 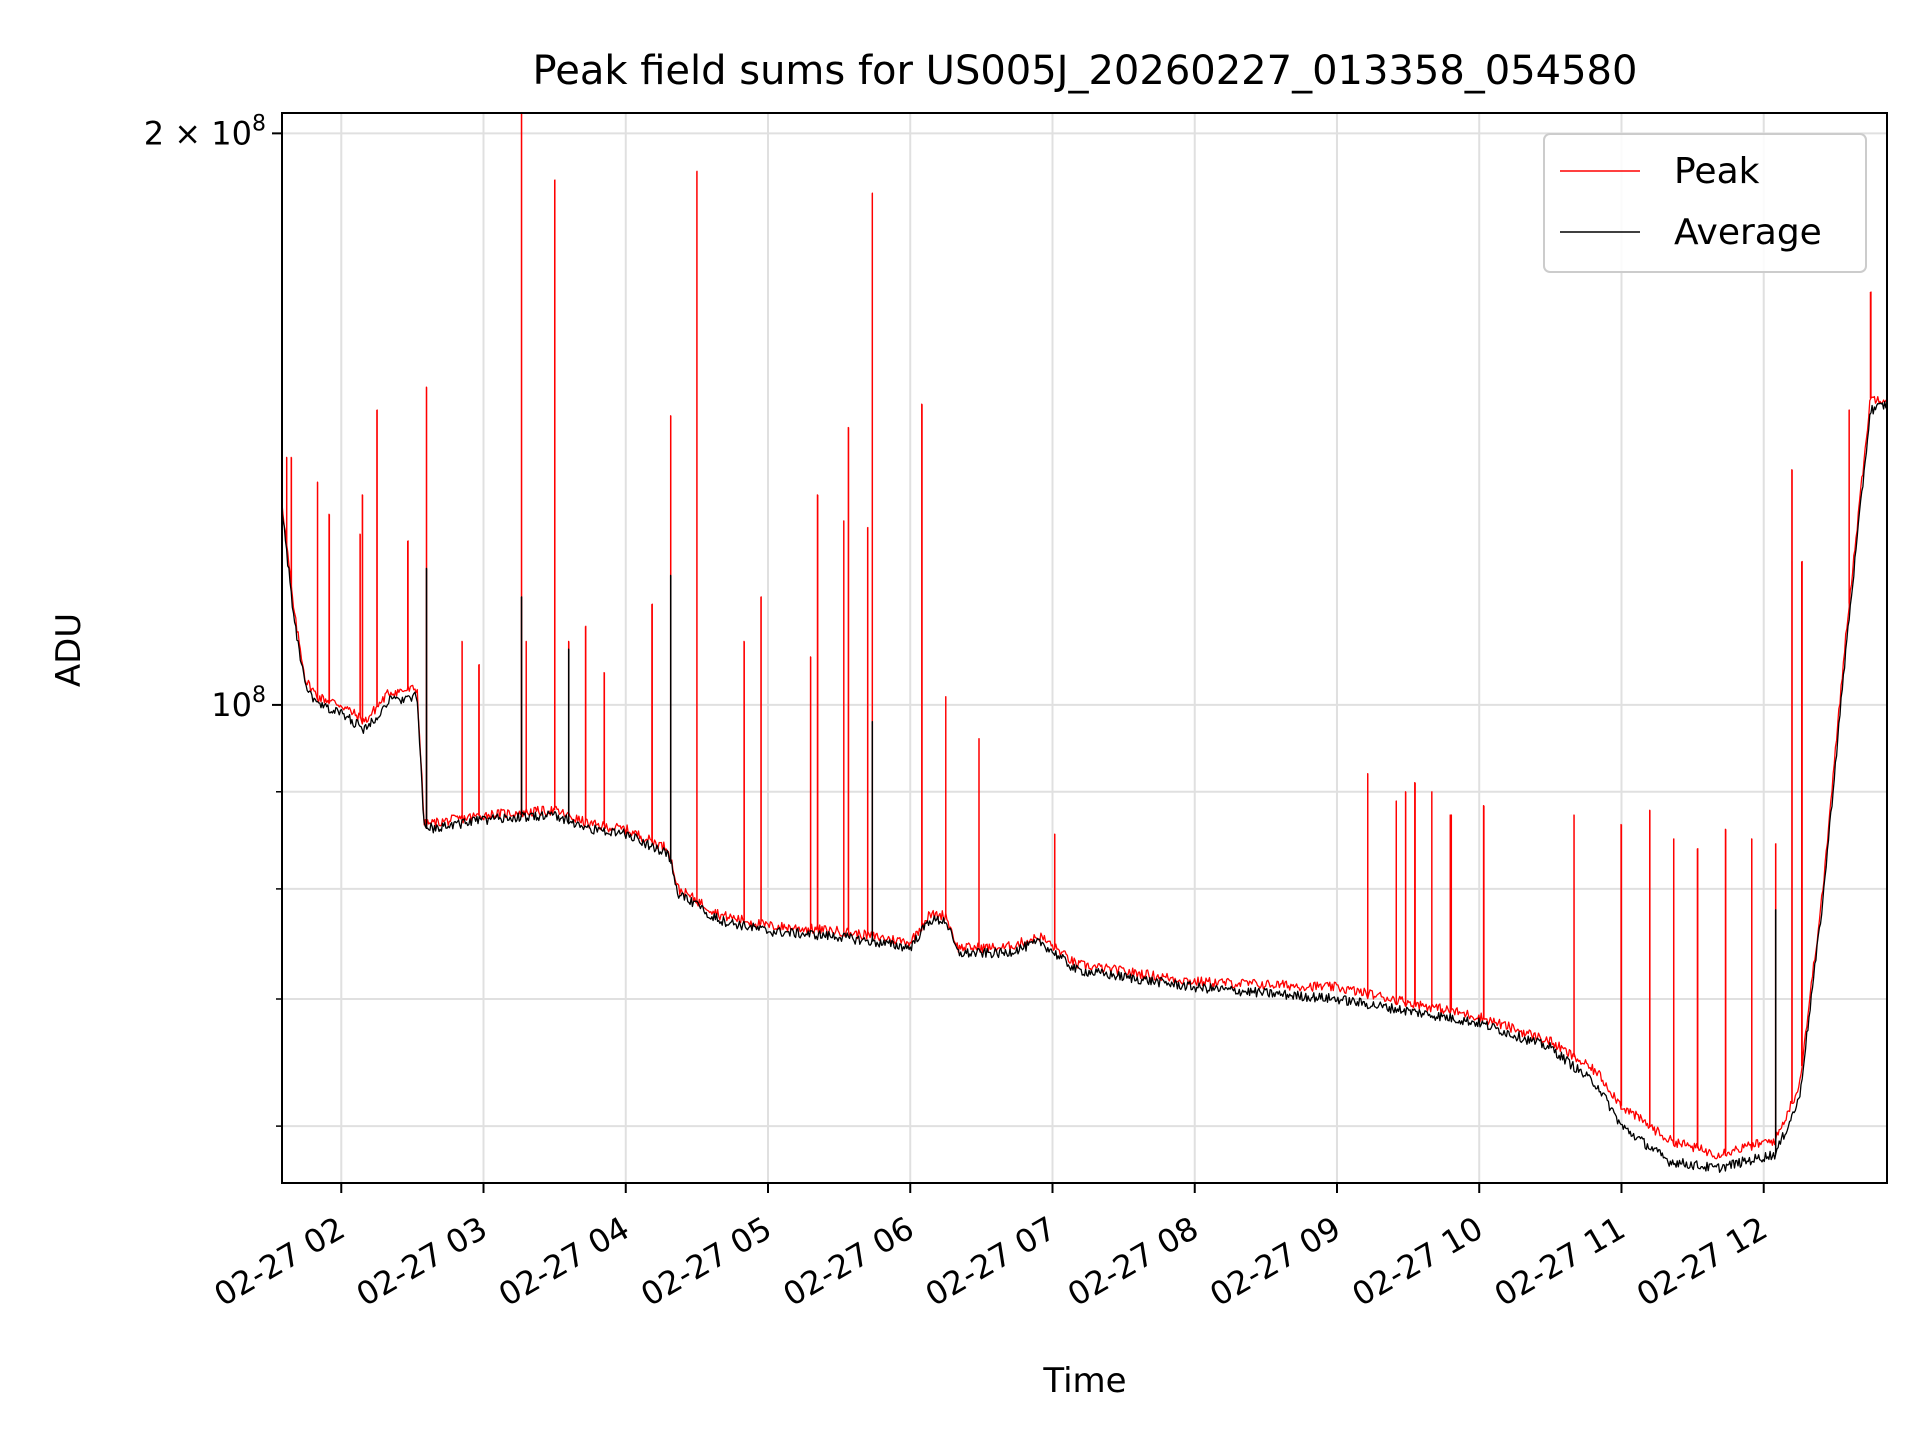 I want to click on legend-label-peak: Peak, so click(x=1717, y=171).